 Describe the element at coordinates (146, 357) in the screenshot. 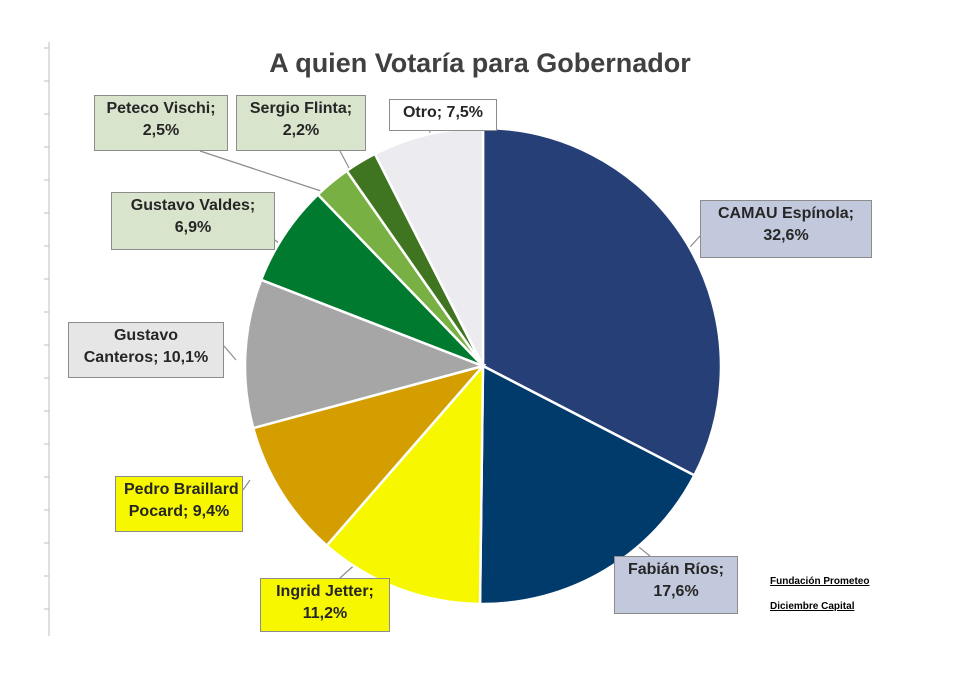

I see `slice-label-value: Canteros; 10,1%` at that location.